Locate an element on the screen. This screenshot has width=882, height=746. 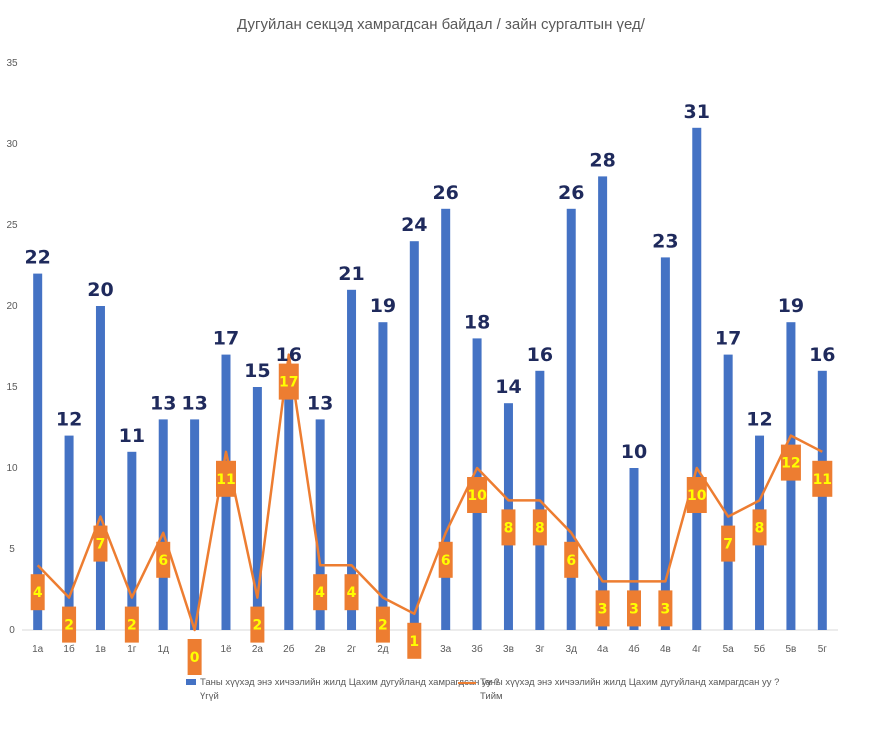
x-tick-label: 1г is located at coordinates (132, 649).